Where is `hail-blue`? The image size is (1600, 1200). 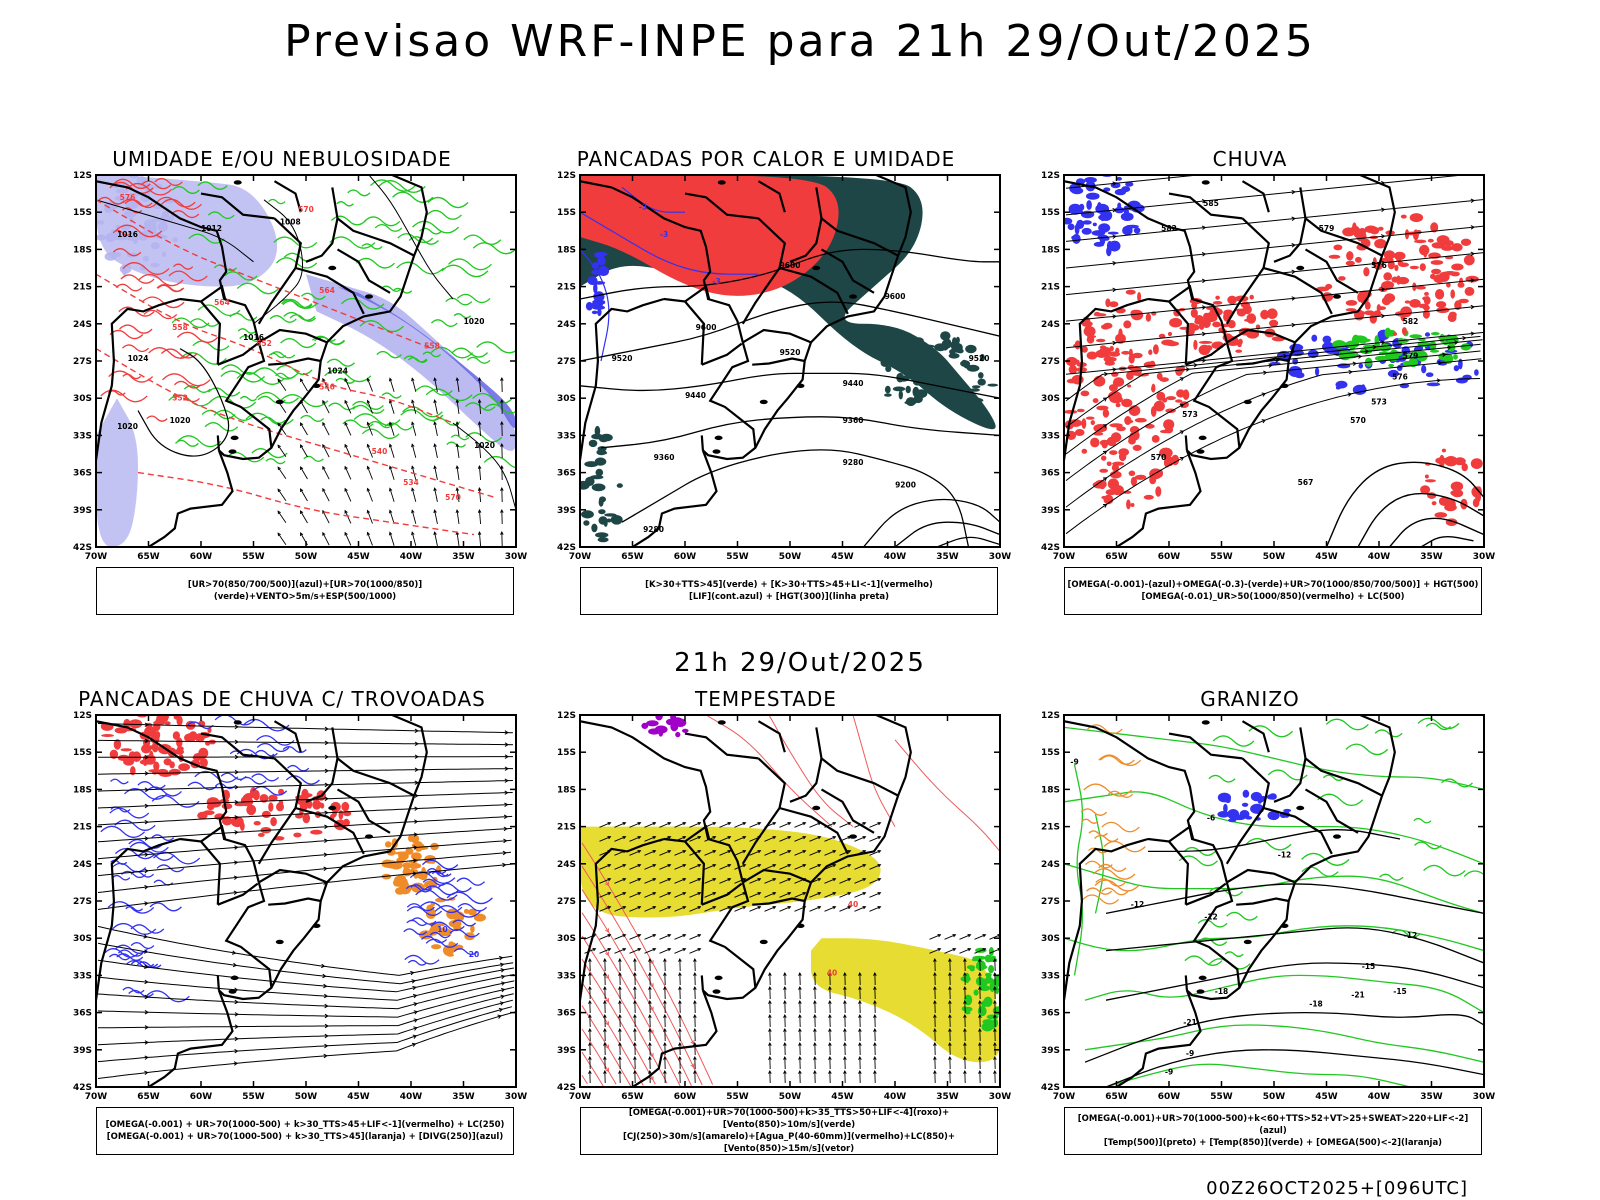 hail-blue is located at coordinates (1254, 806).